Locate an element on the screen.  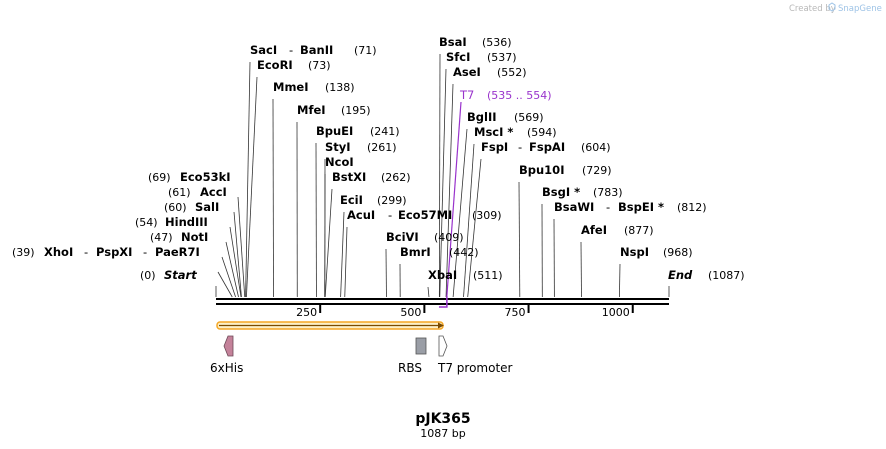
snapgene-logo-icon is located at coordinates (832, 7).